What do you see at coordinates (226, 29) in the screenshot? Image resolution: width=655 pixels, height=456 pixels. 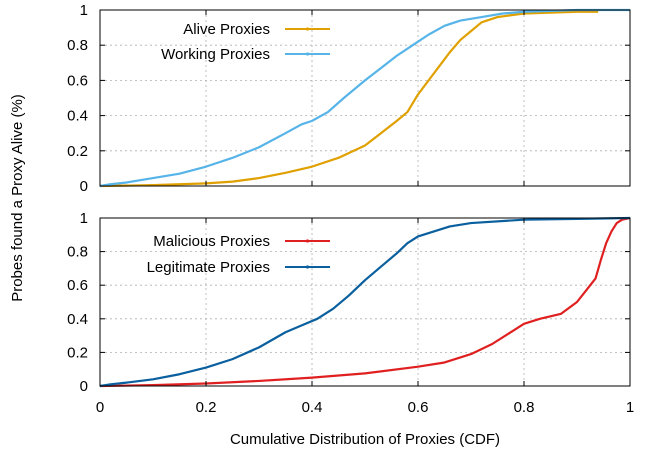 I see `legend-label: Alive Proxies` at bounding box center [226, 29].